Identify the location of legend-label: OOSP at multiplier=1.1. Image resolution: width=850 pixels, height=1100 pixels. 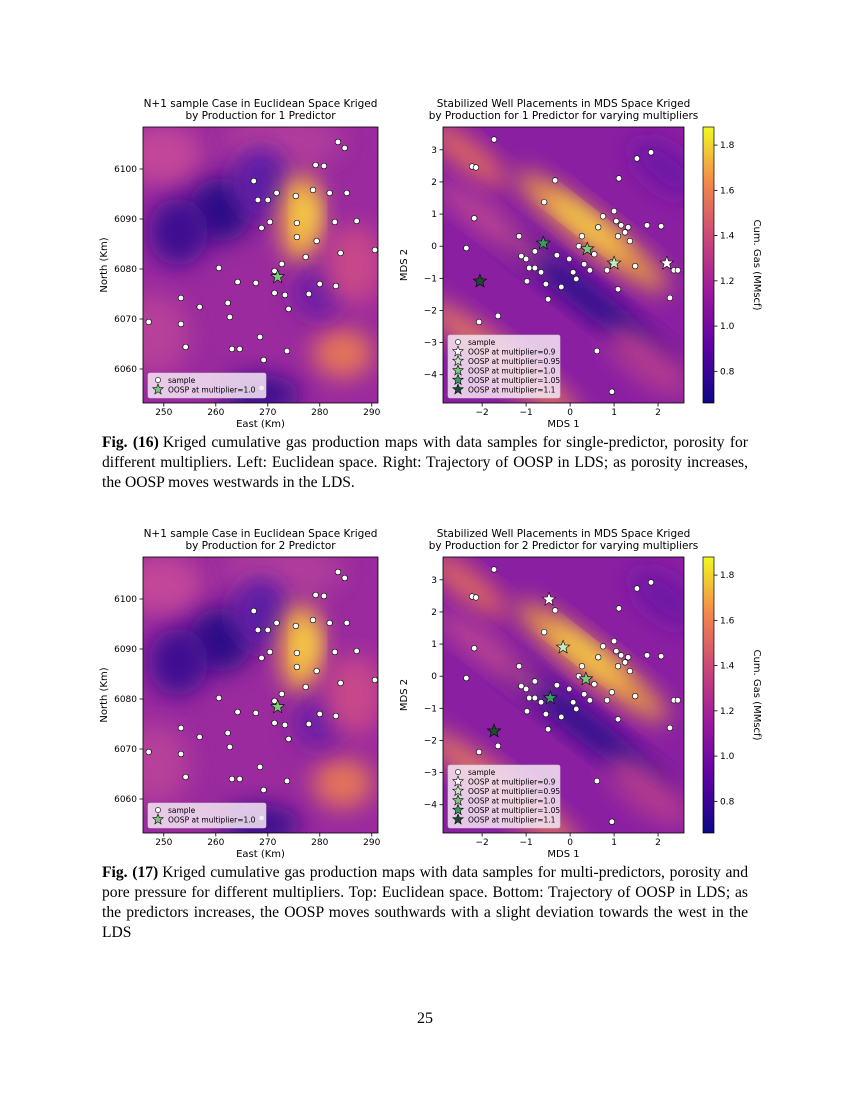
(512, 389).